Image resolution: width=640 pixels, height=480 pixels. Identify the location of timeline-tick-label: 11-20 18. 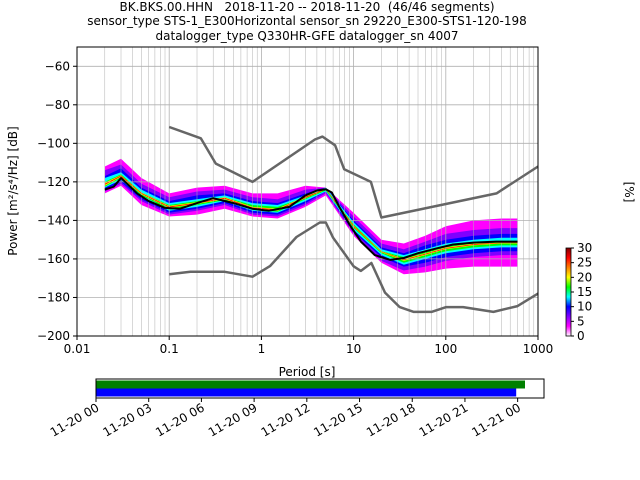
(391, 419).